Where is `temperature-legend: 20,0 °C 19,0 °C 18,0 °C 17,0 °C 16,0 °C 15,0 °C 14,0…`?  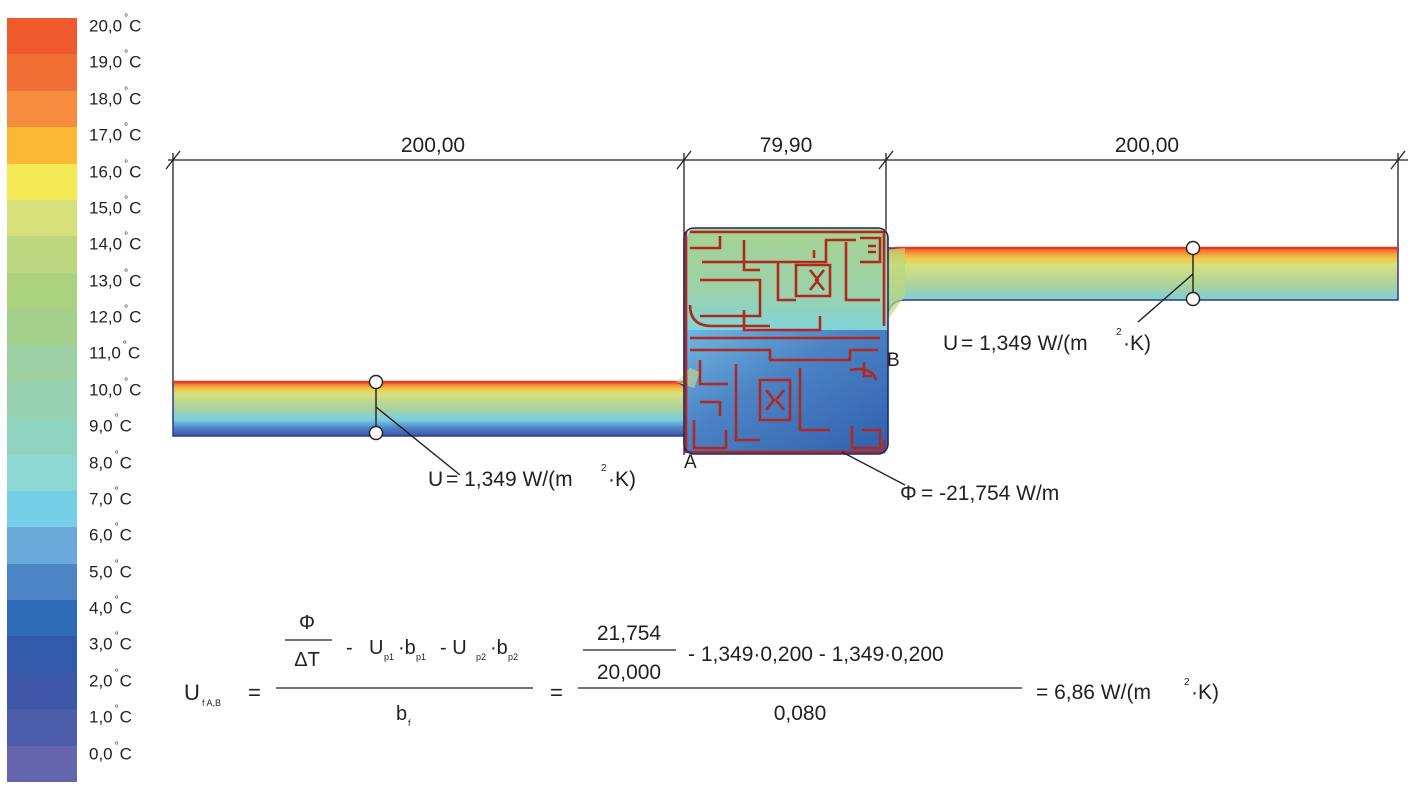
temperature-legend: 20,0 °C 19,0 °C 18,0 °C 17,0 °C 16,0 °C 15,0 °C 14,0… is located at coordinates (74, 398).